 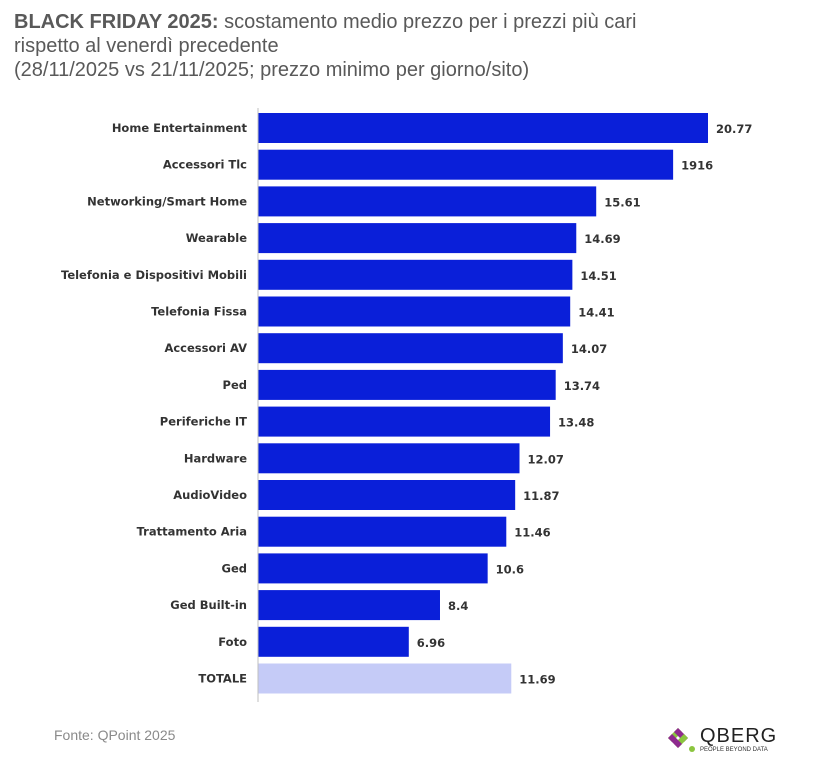 I want to click on category-label: Ged Built-in, so click(x=208, y=605).